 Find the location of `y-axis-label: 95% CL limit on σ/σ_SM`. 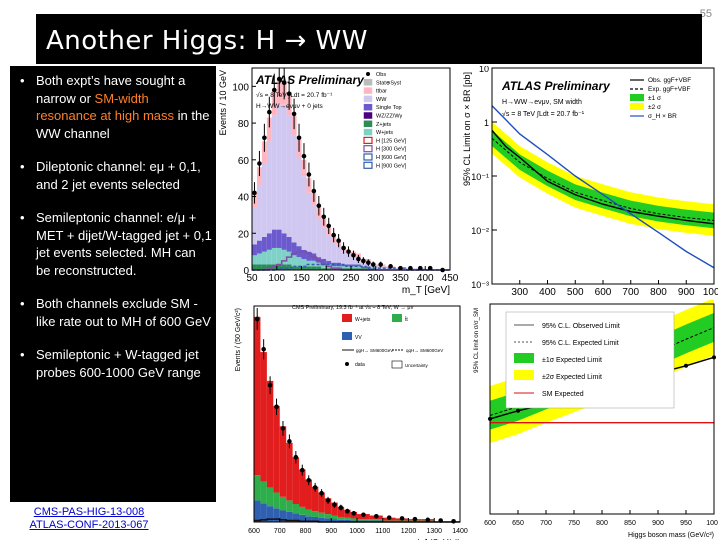

y-axis-label: 95% CL limit on σ/σ_SM is located at coordinates (477, 340).